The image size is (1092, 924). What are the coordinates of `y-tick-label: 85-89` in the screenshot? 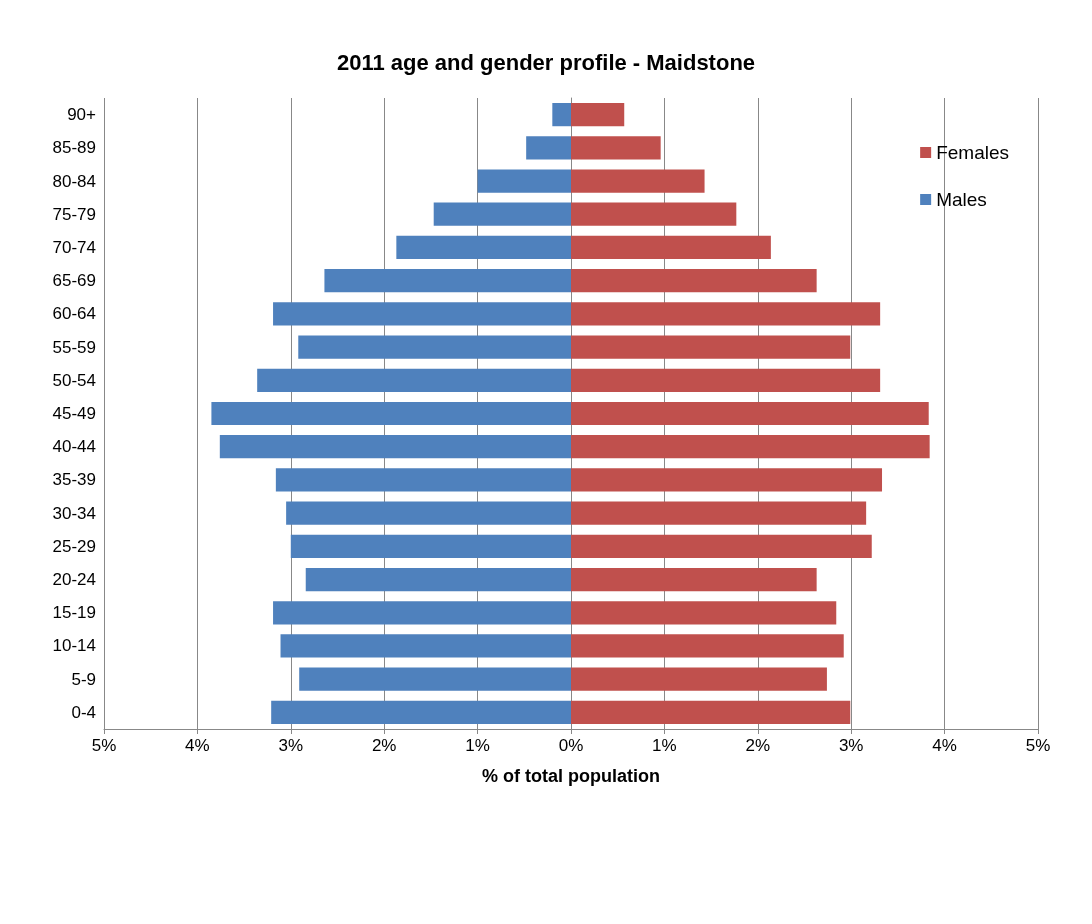 It's located at (74, 148).